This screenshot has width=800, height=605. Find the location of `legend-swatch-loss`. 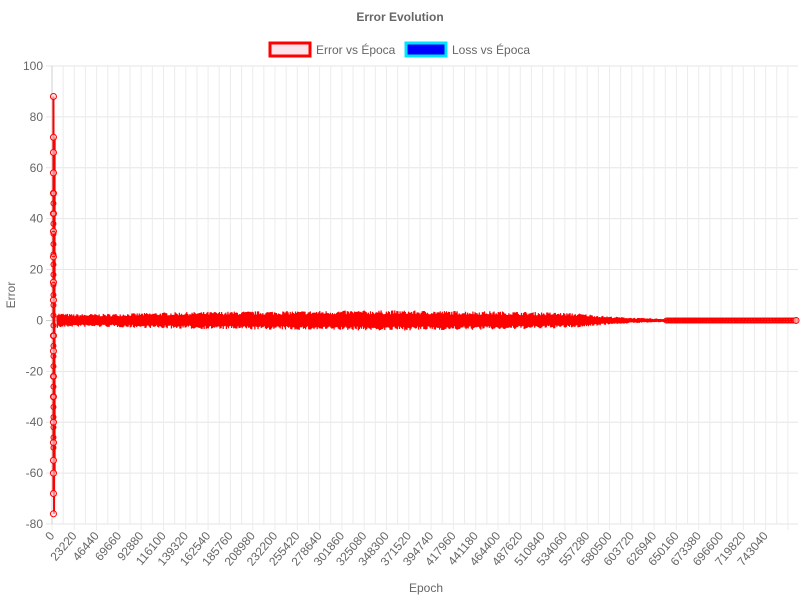

legend-swatch-loss is located at coordinates (426, 49).